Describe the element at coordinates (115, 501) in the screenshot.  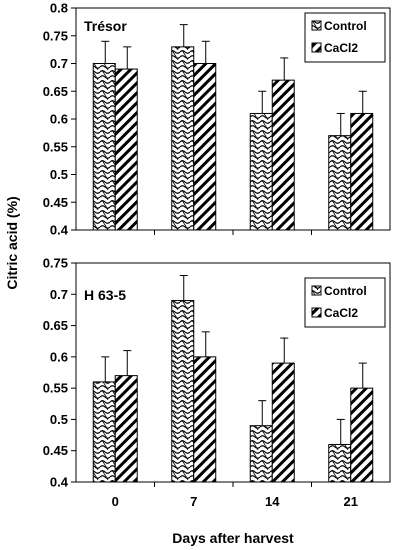
I see `x-tick-label: 0` at that location.